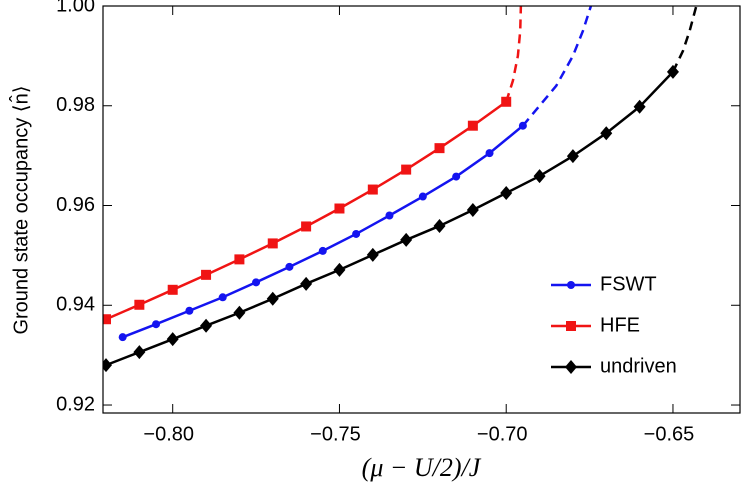 The height and width of the screenshot is (497, 747). What do you see at coordinates (75, 205) in the screenshot?
I see `y-tick-label: 0.96` at bounding box center [75, 205].